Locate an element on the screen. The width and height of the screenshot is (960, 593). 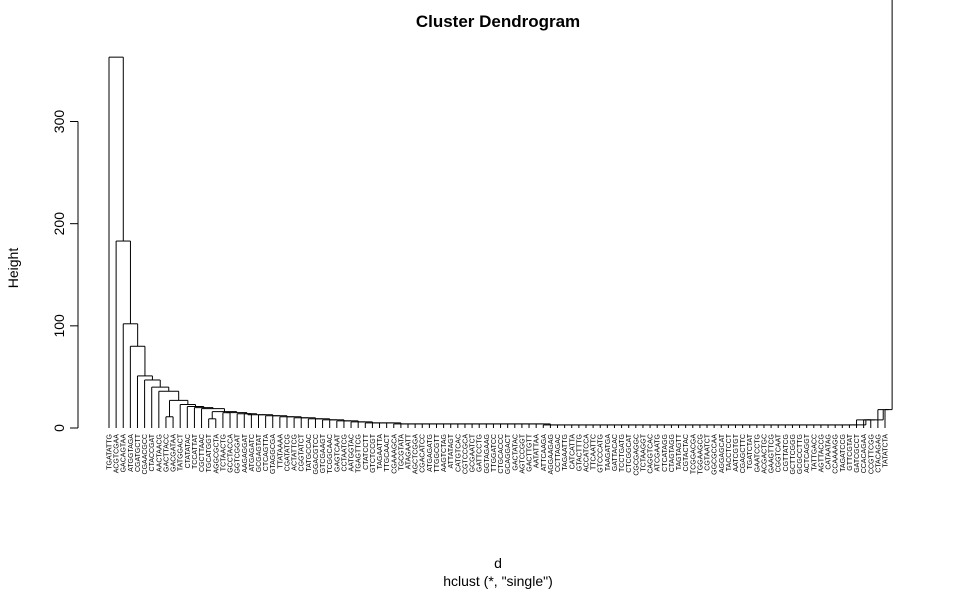
leaf-label: CTAGTAGG is located at coordinates (672, 453).